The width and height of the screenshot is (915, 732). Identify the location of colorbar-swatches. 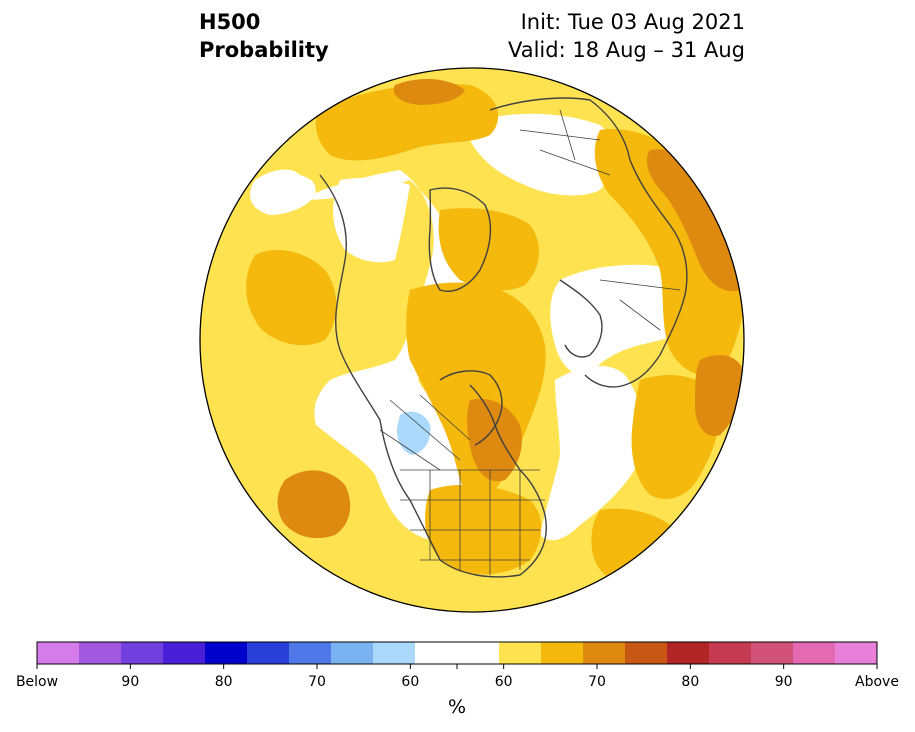
(457, 653).